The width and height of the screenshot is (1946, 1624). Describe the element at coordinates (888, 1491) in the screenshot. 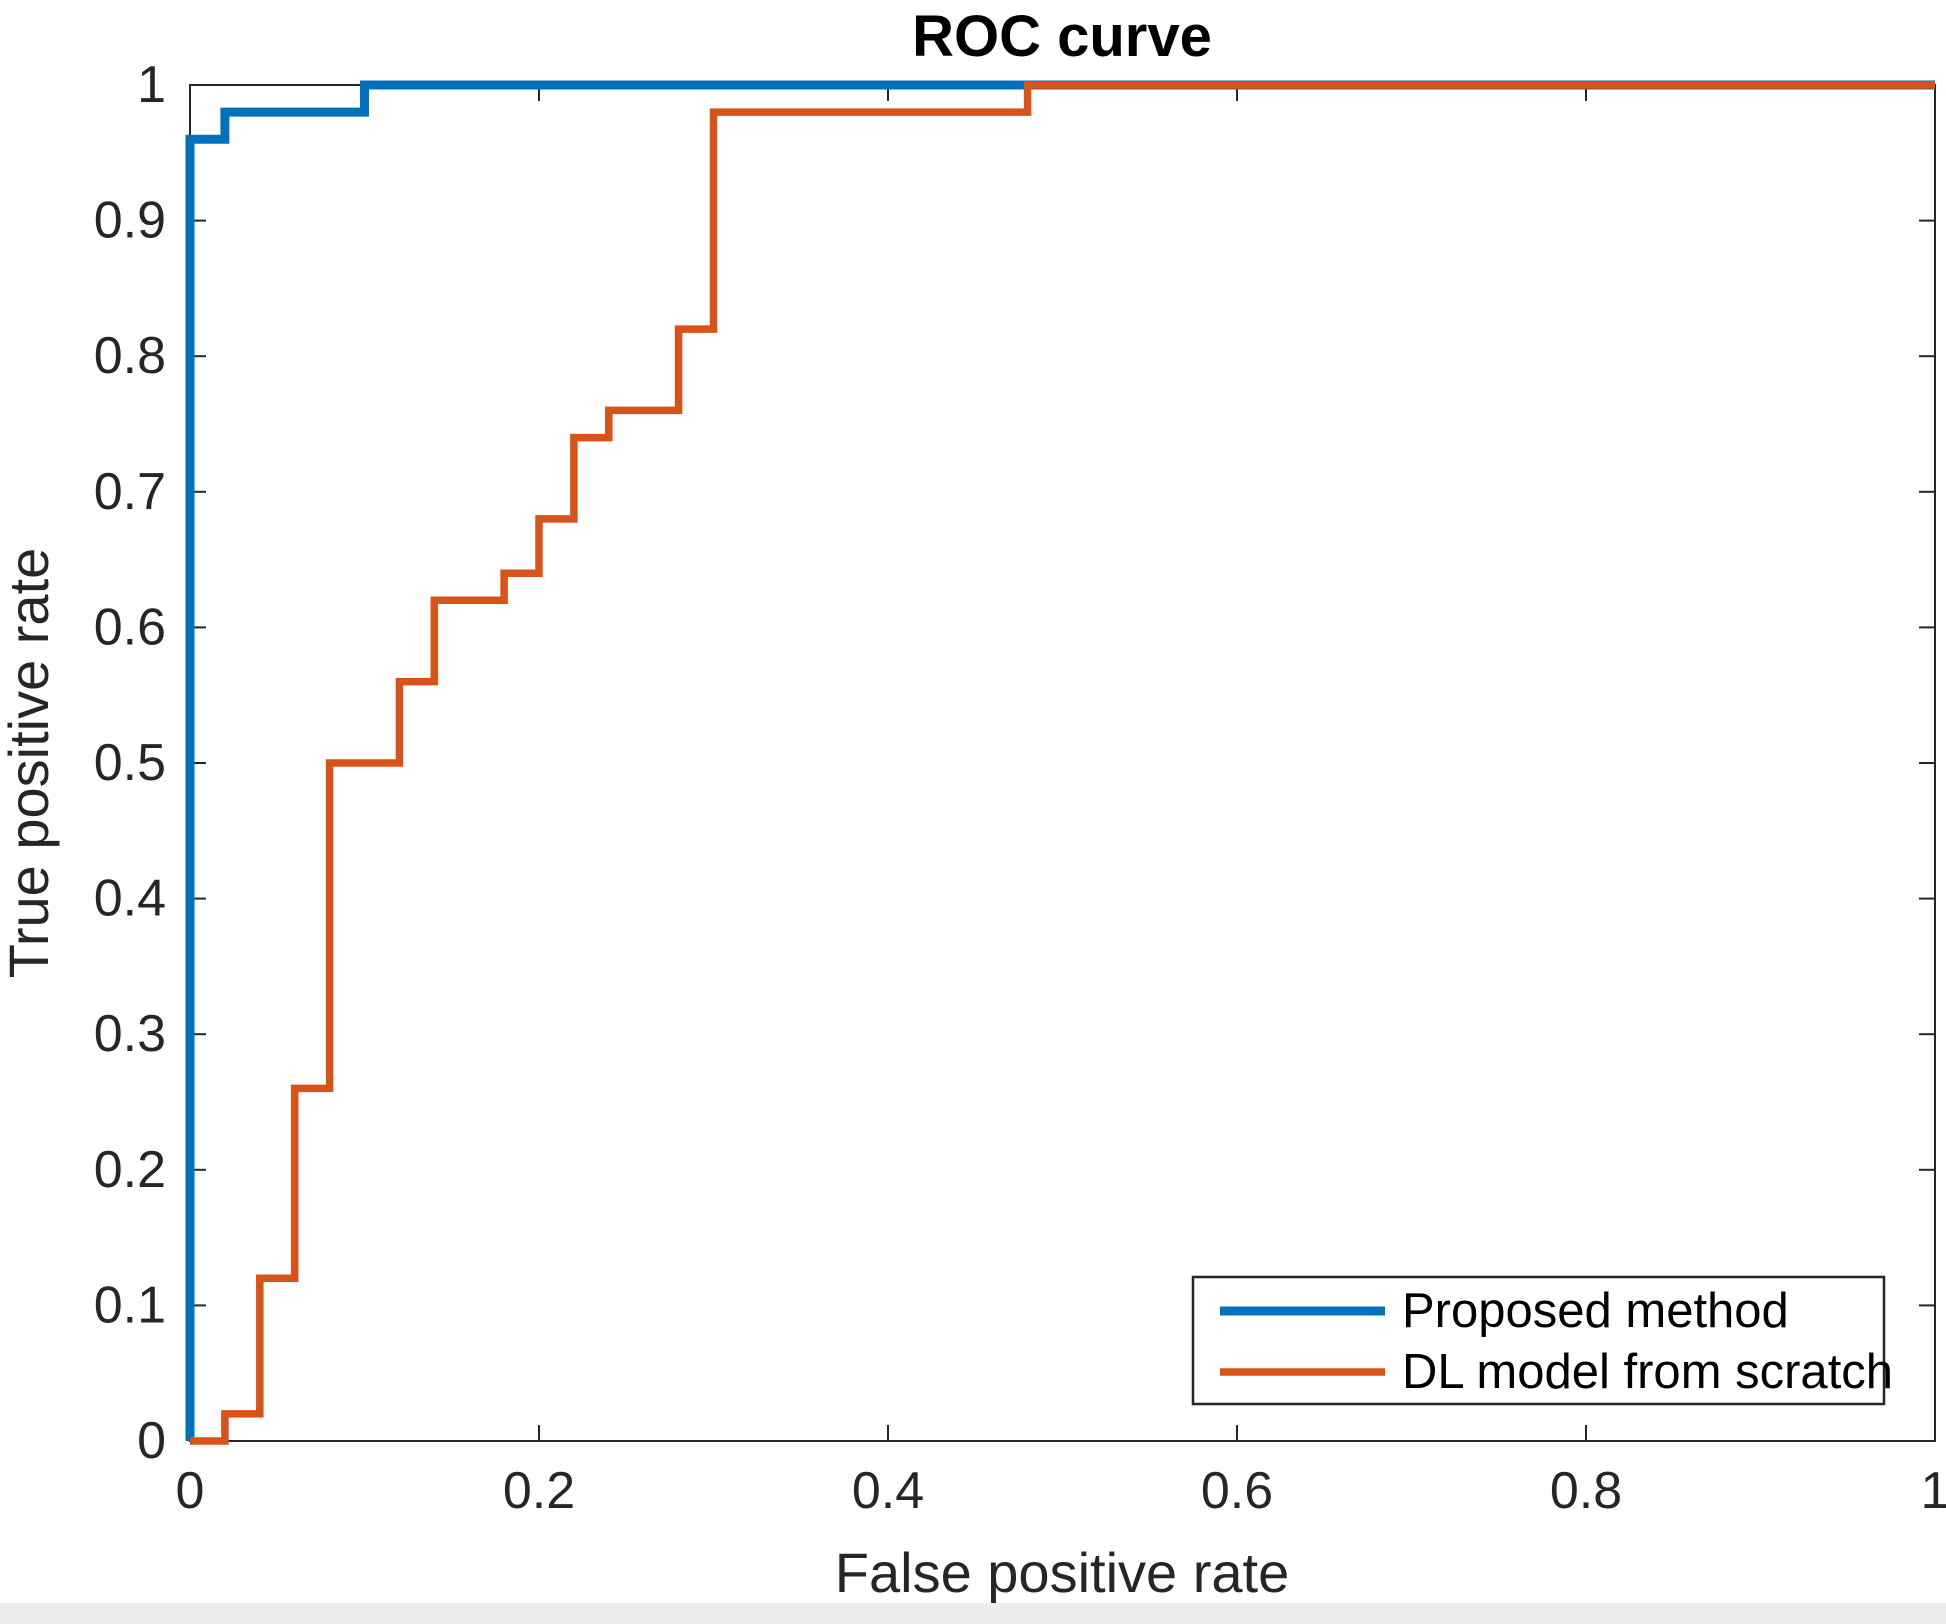

I see `x-tick-label: 0.4` at that location.